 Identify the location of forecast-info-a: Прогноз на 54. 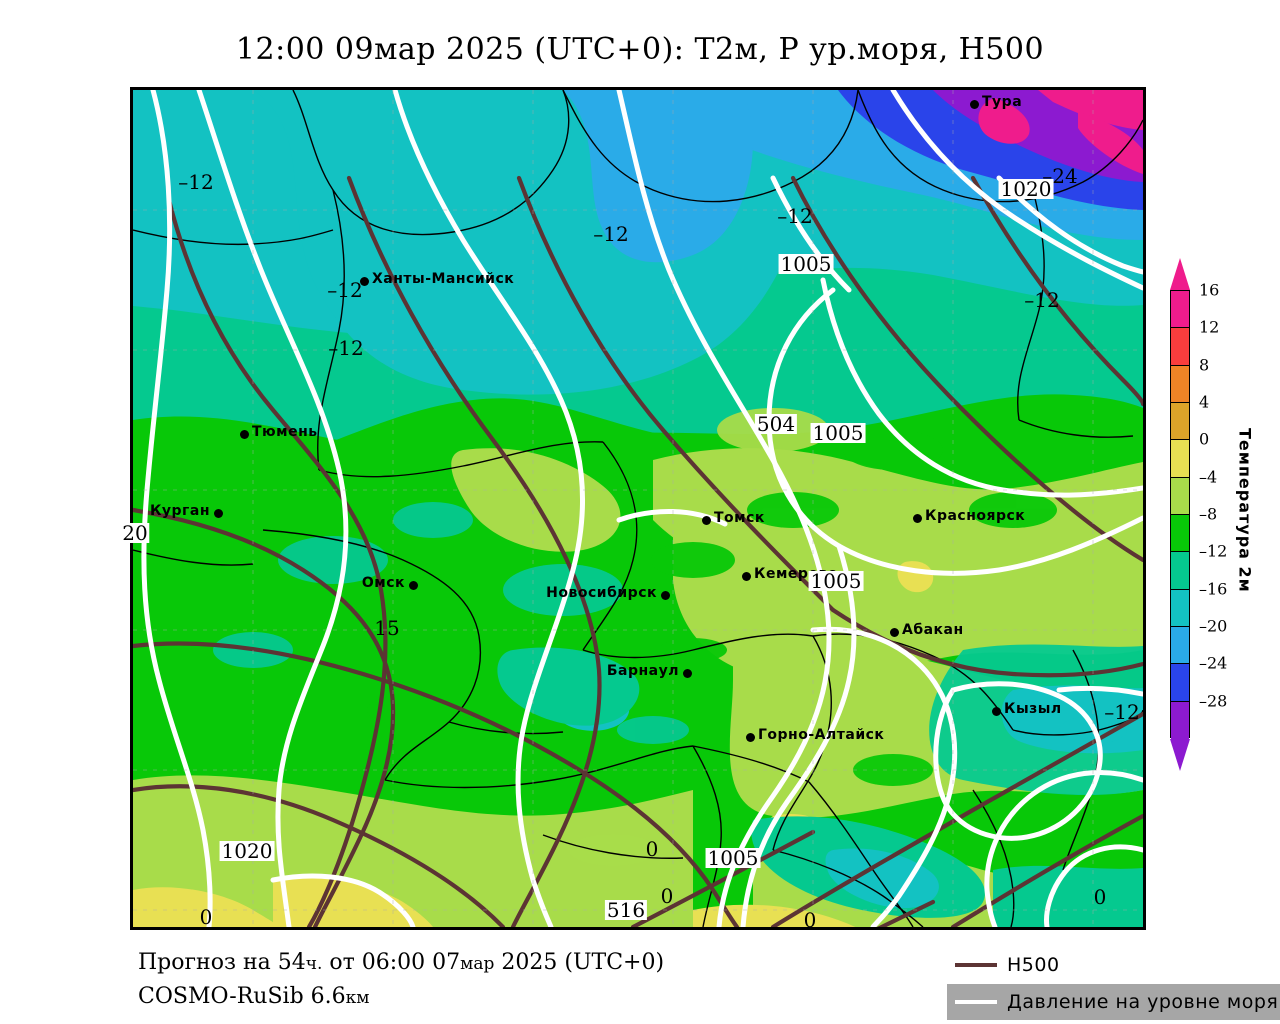
(222, 962).